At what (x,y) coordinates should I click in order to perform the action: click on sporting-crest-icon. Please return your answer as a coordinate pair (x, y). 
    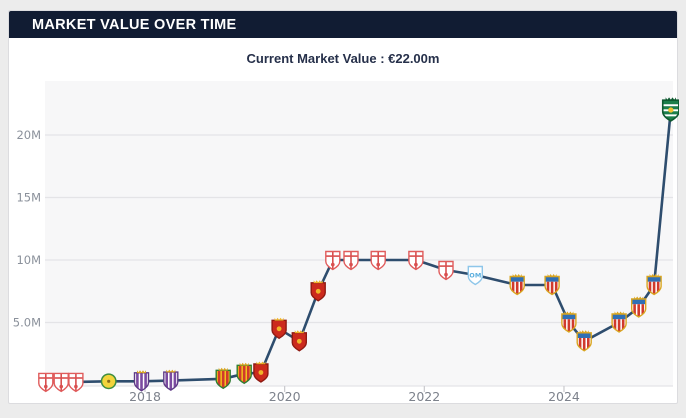
    Looking at the image, I should click on (670, 109).